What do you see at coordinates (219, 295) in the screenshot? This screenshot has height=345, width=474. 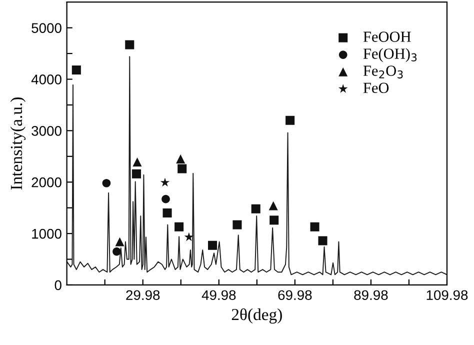 I see `x-tick-label: 49.98` at bounding box center [219, 295].